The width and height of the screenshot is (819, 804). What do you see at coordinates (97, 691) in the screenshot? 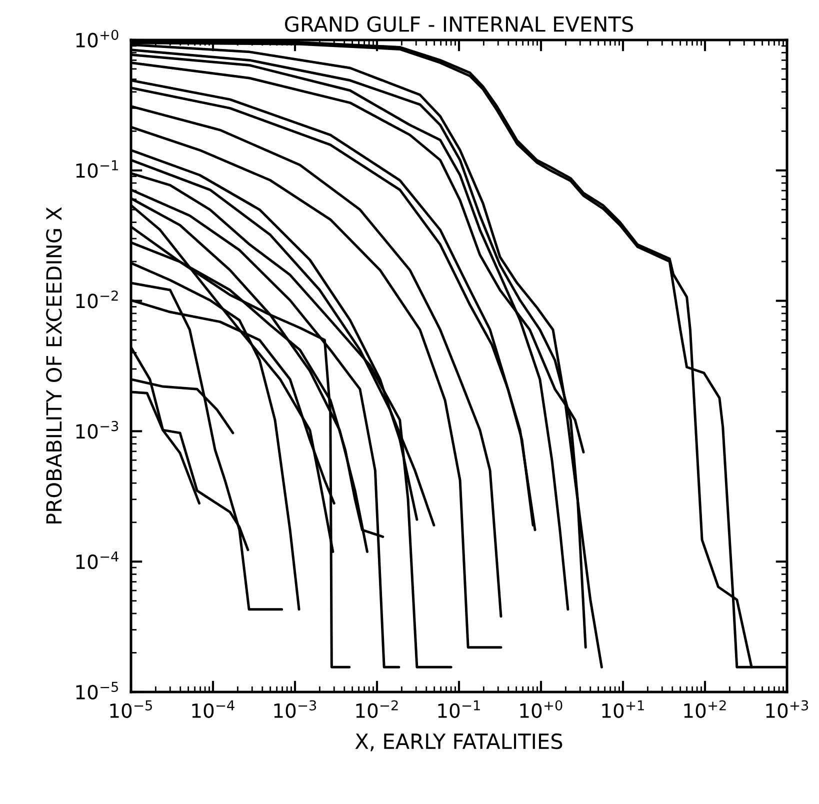
I see `y-tick-label: 10$^{−5}$` at bounding box center [97, 691].